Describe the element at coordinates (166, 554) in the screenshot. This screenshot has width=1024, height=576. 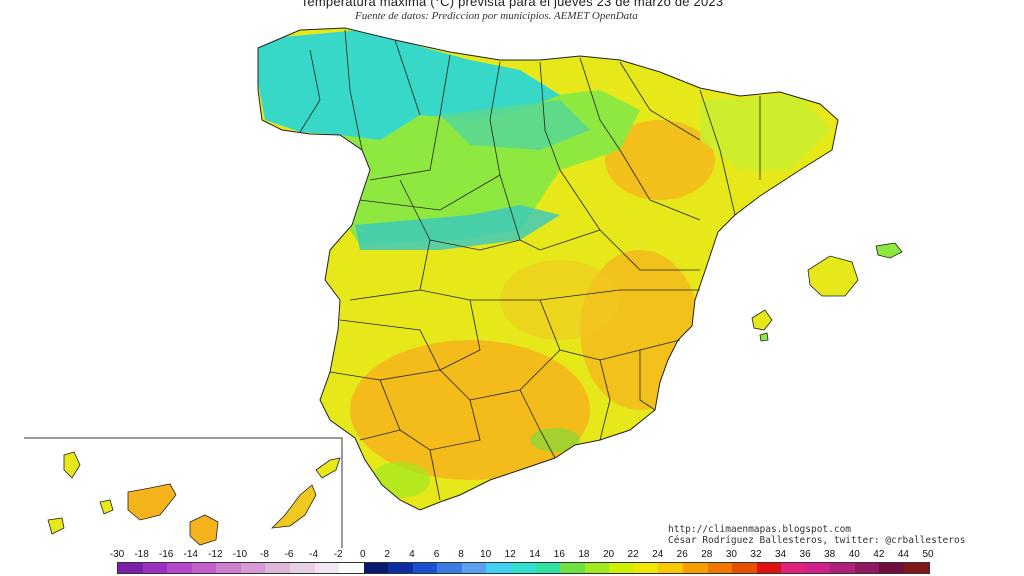
I see `legend-tick: -16` at that location.